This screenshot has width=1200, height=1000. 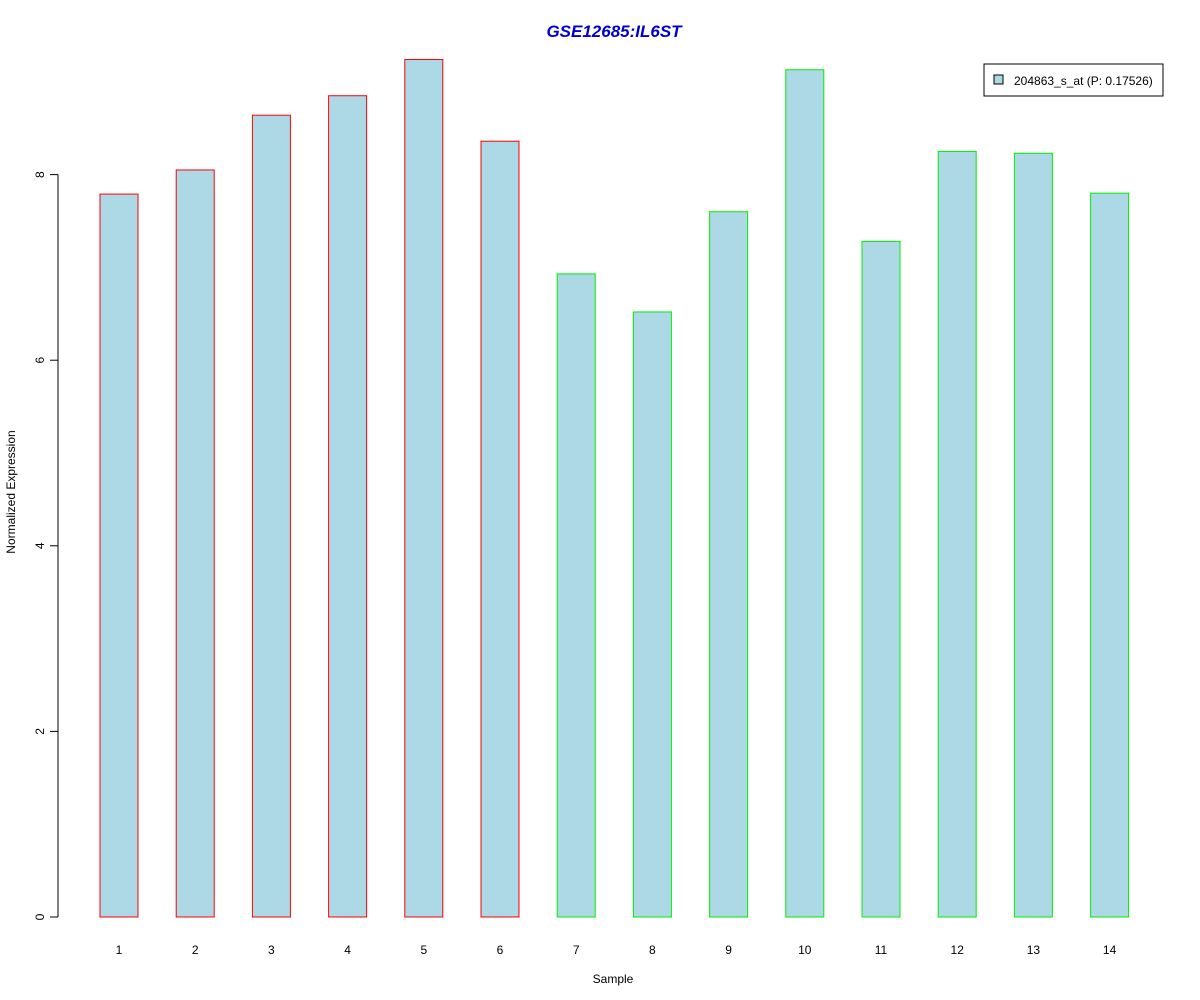 I want to click on legend-box, so click(x=1073, y=80).